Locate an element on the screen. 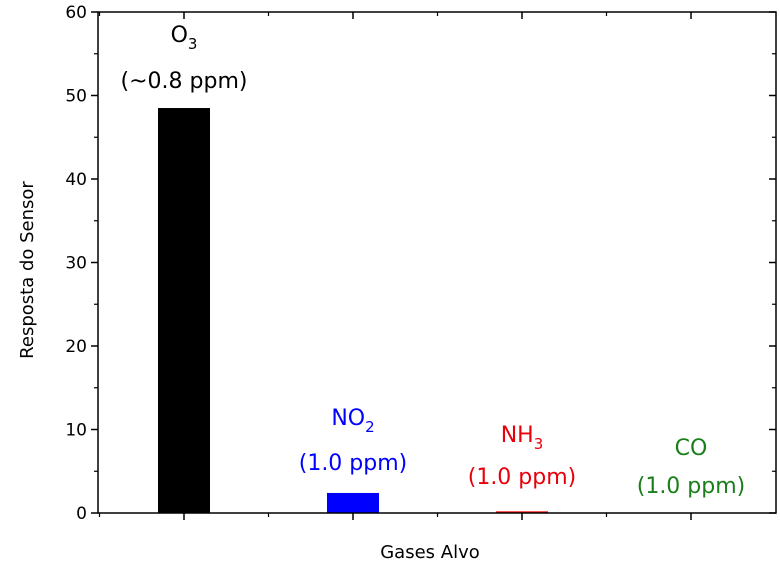 Image resolution: width=780 pixels, height=577 pixels. concentration-label-no2: (1.0 ppm) is located at coordinates (353, 463).